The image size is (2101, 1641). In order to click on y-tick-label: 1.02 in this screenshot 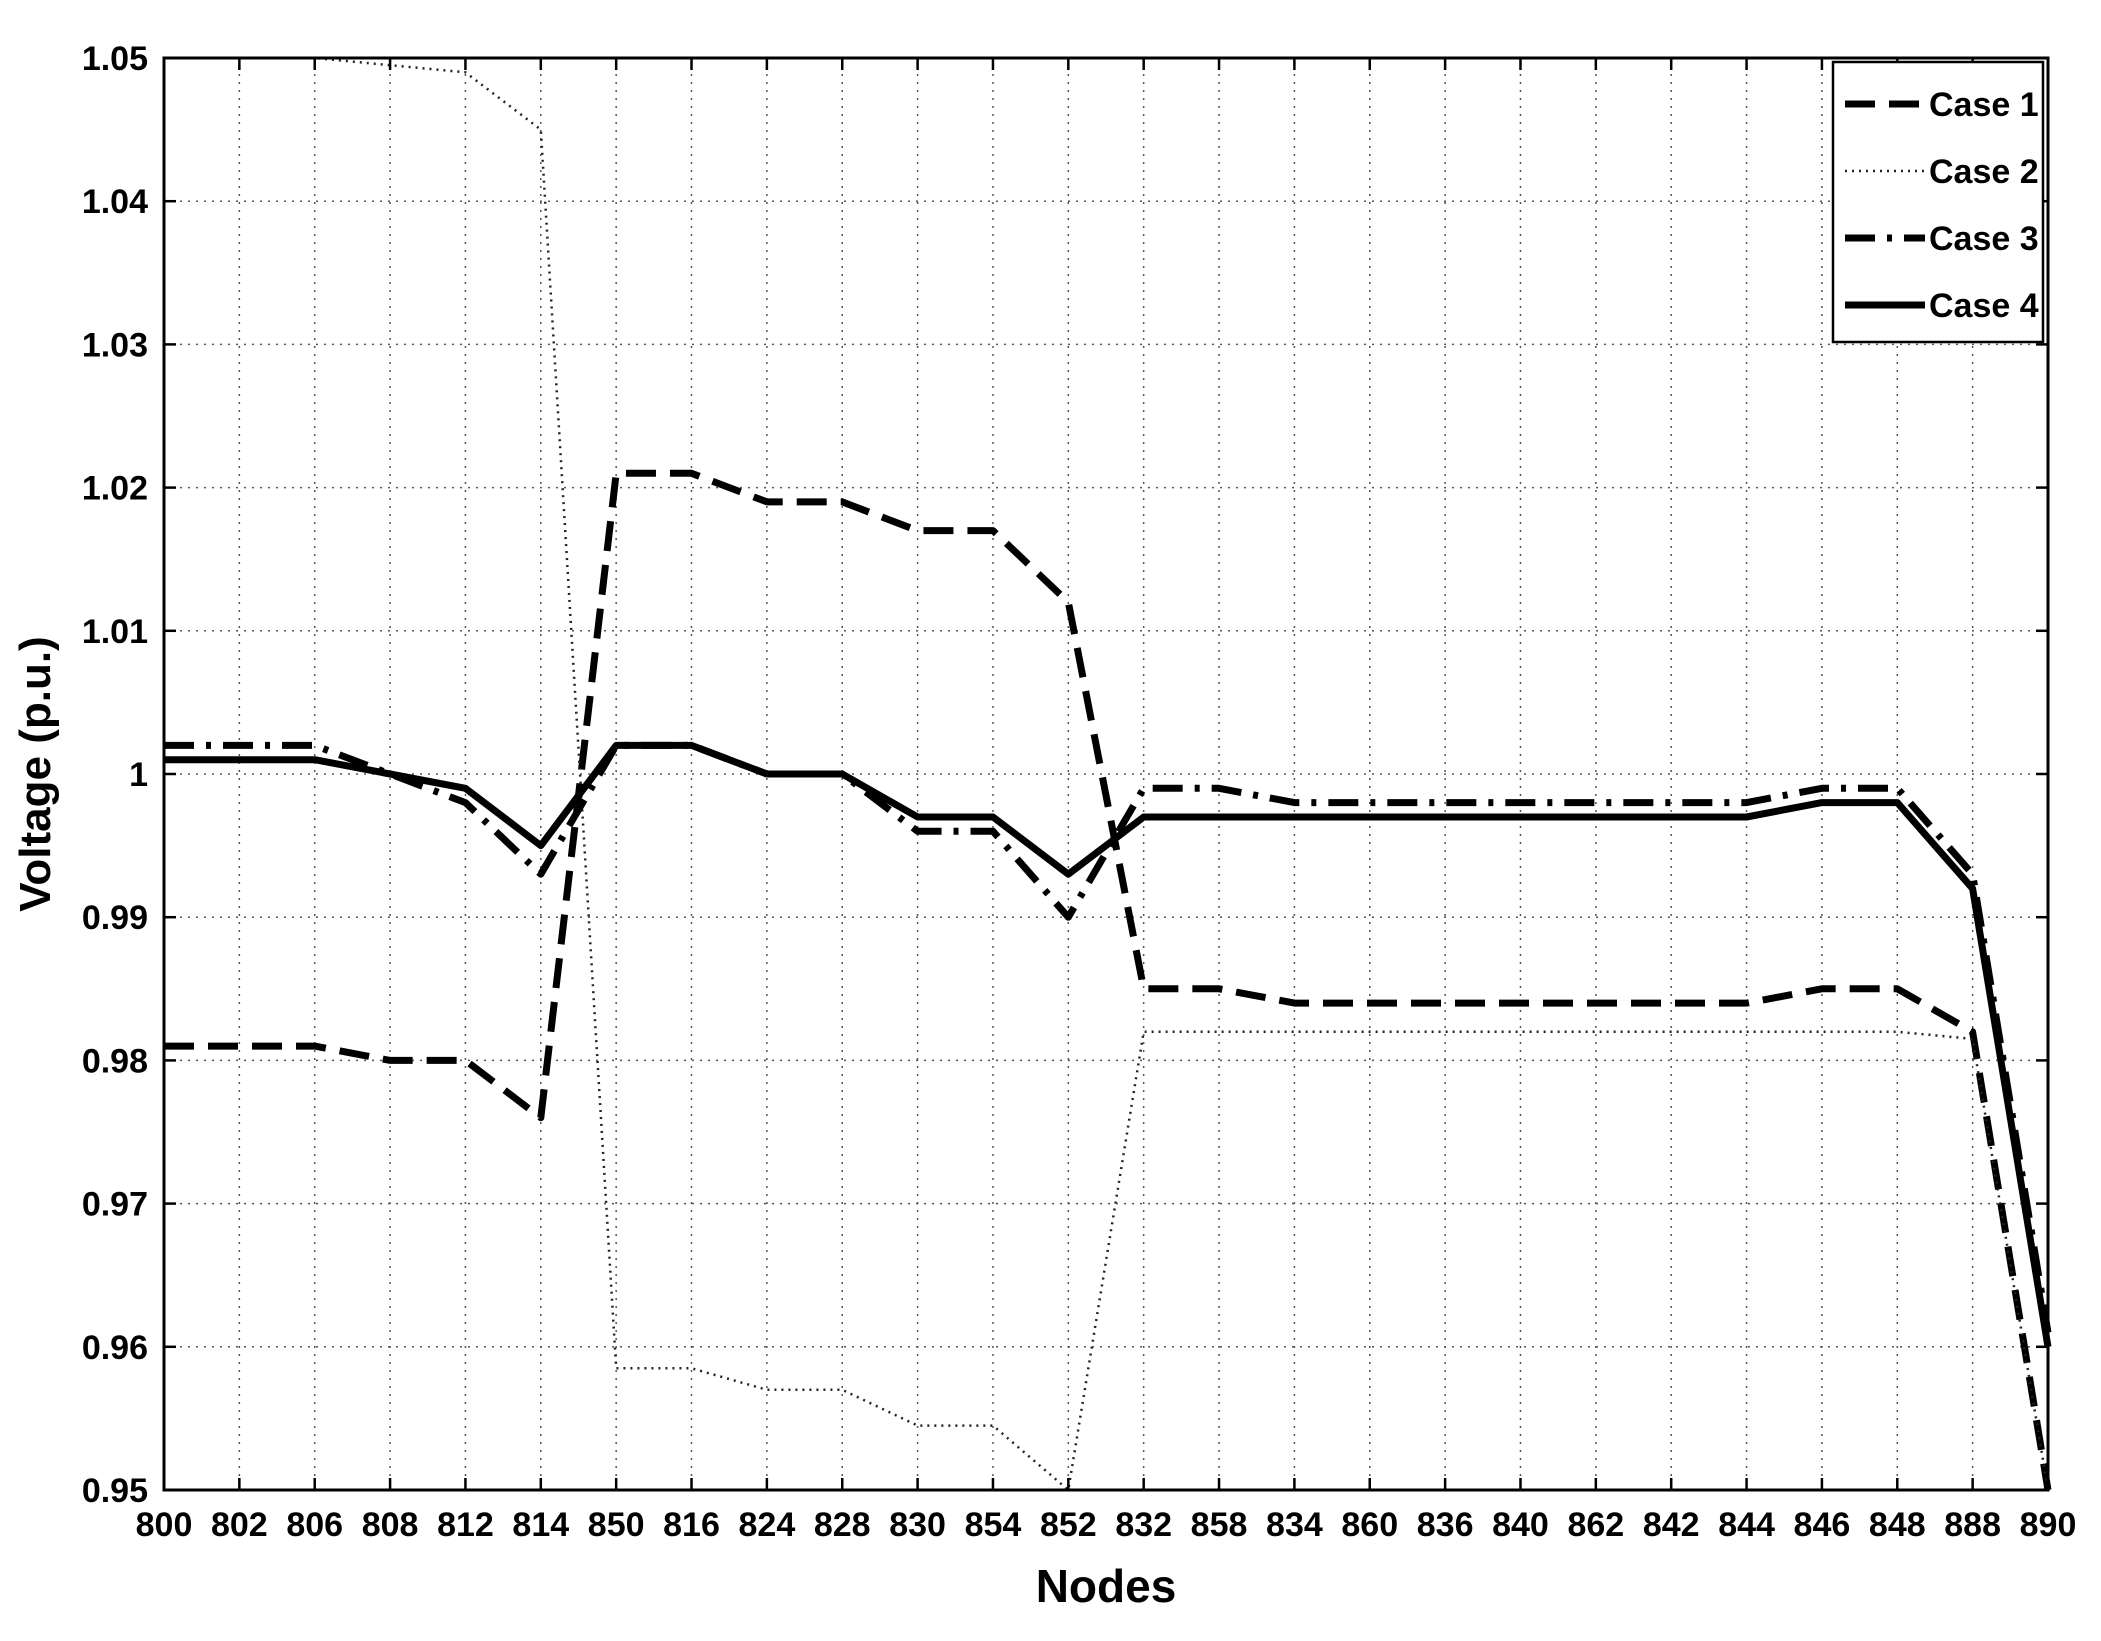, I will do `click(115, 489)`.